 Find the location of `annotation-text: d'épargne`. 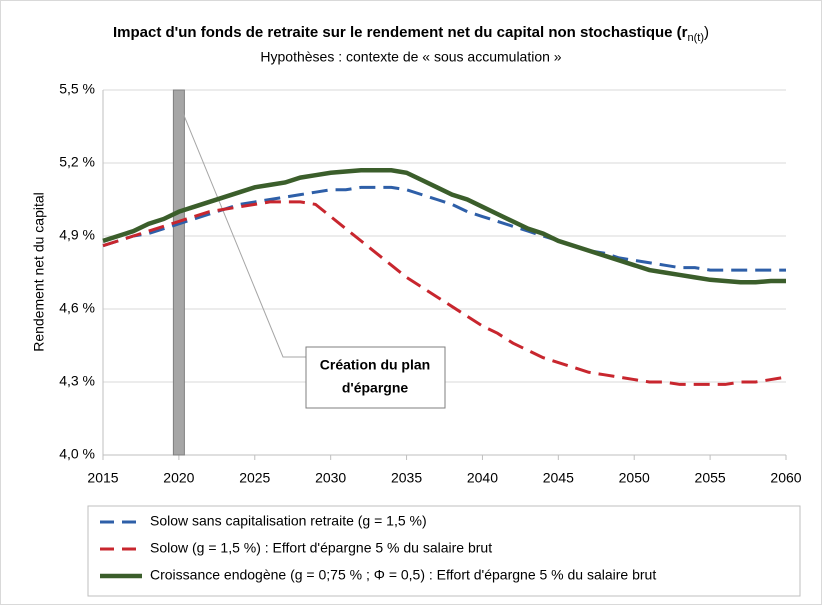

annotation-text: d'épargne is located at coordinates (375, 388).